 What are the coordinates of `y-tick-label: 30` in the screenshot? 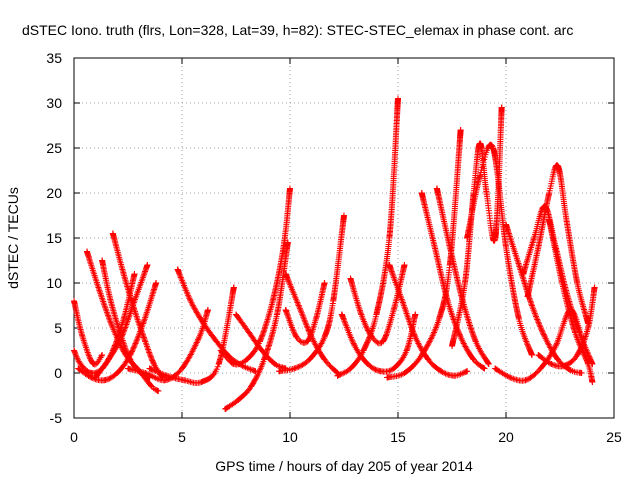 It's located at (54, 103).